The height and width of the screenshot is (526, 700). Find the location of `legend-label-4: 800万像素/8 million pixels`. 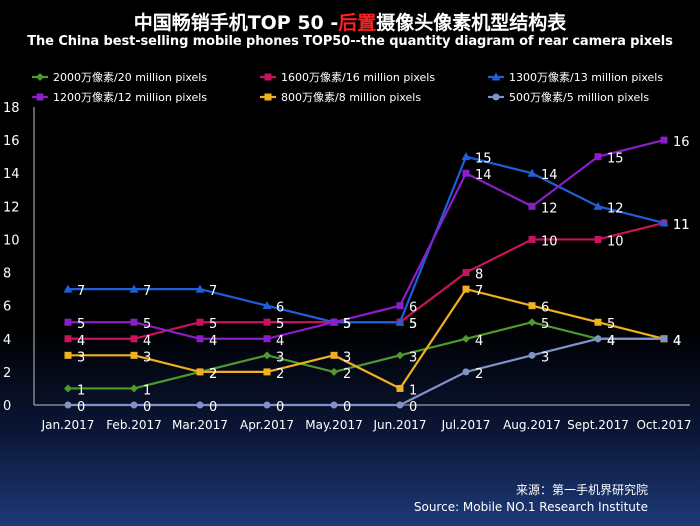

legend-label-4: 800万像素/8 million pixels is located at coordinates (351, 97).